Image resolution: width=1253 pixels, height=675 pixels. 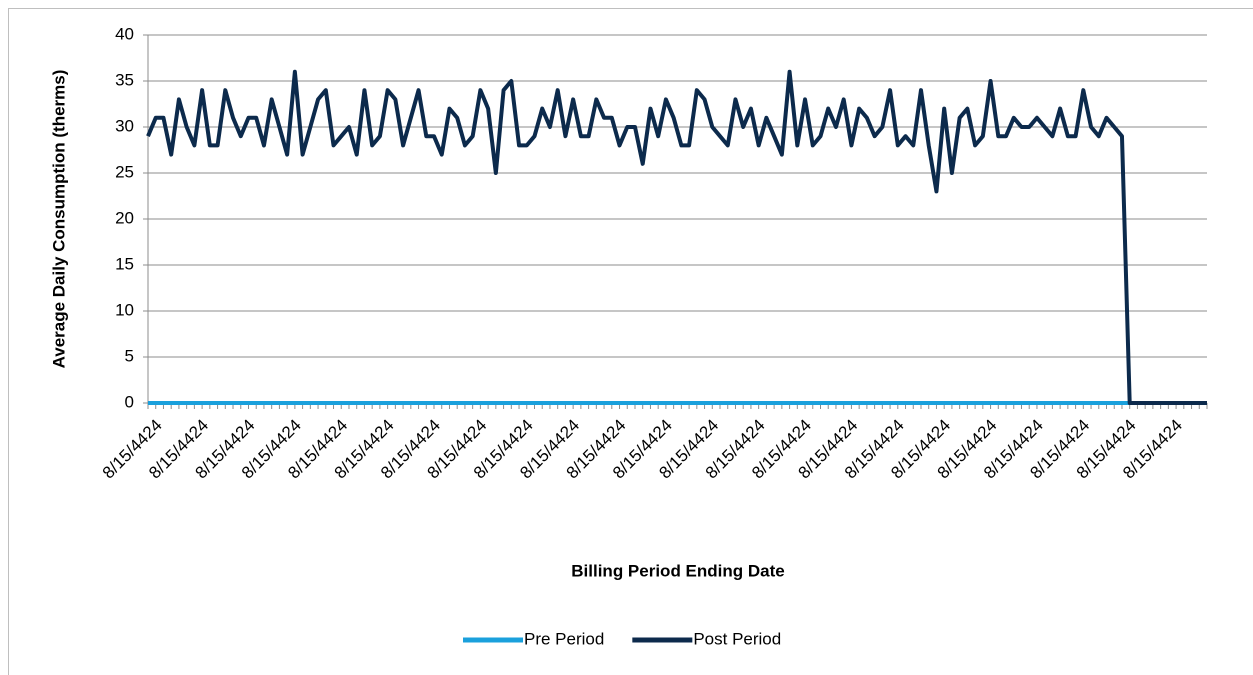 I want to click on y-tick-label: 25, so click(x=124, y=171).